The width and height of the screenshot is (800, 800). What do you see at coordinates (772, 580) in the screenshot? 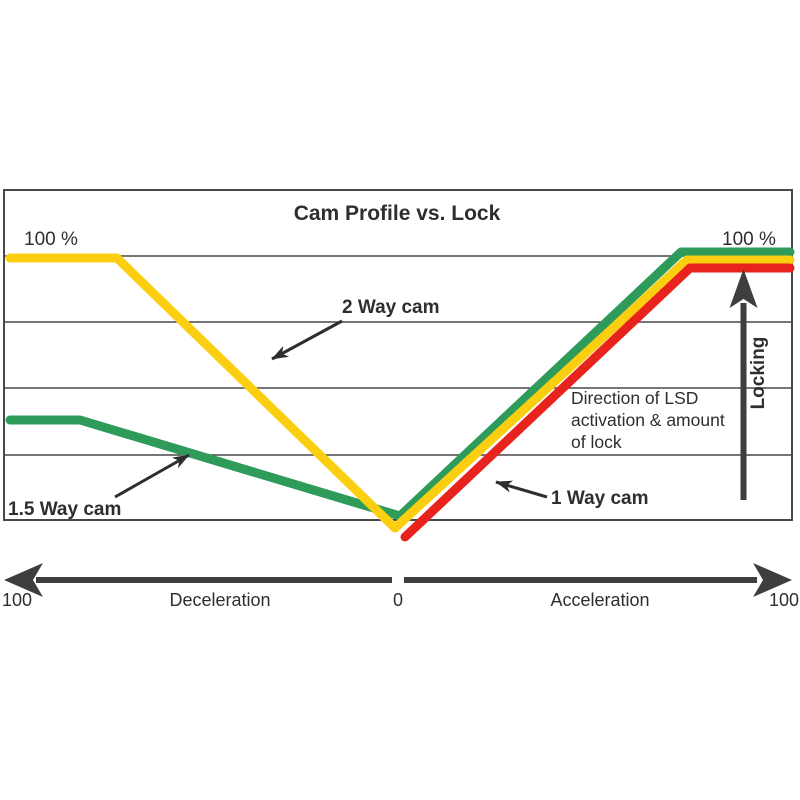
I see `x-axis-right-arrowhead-icon` at bounding box center [772, 580].